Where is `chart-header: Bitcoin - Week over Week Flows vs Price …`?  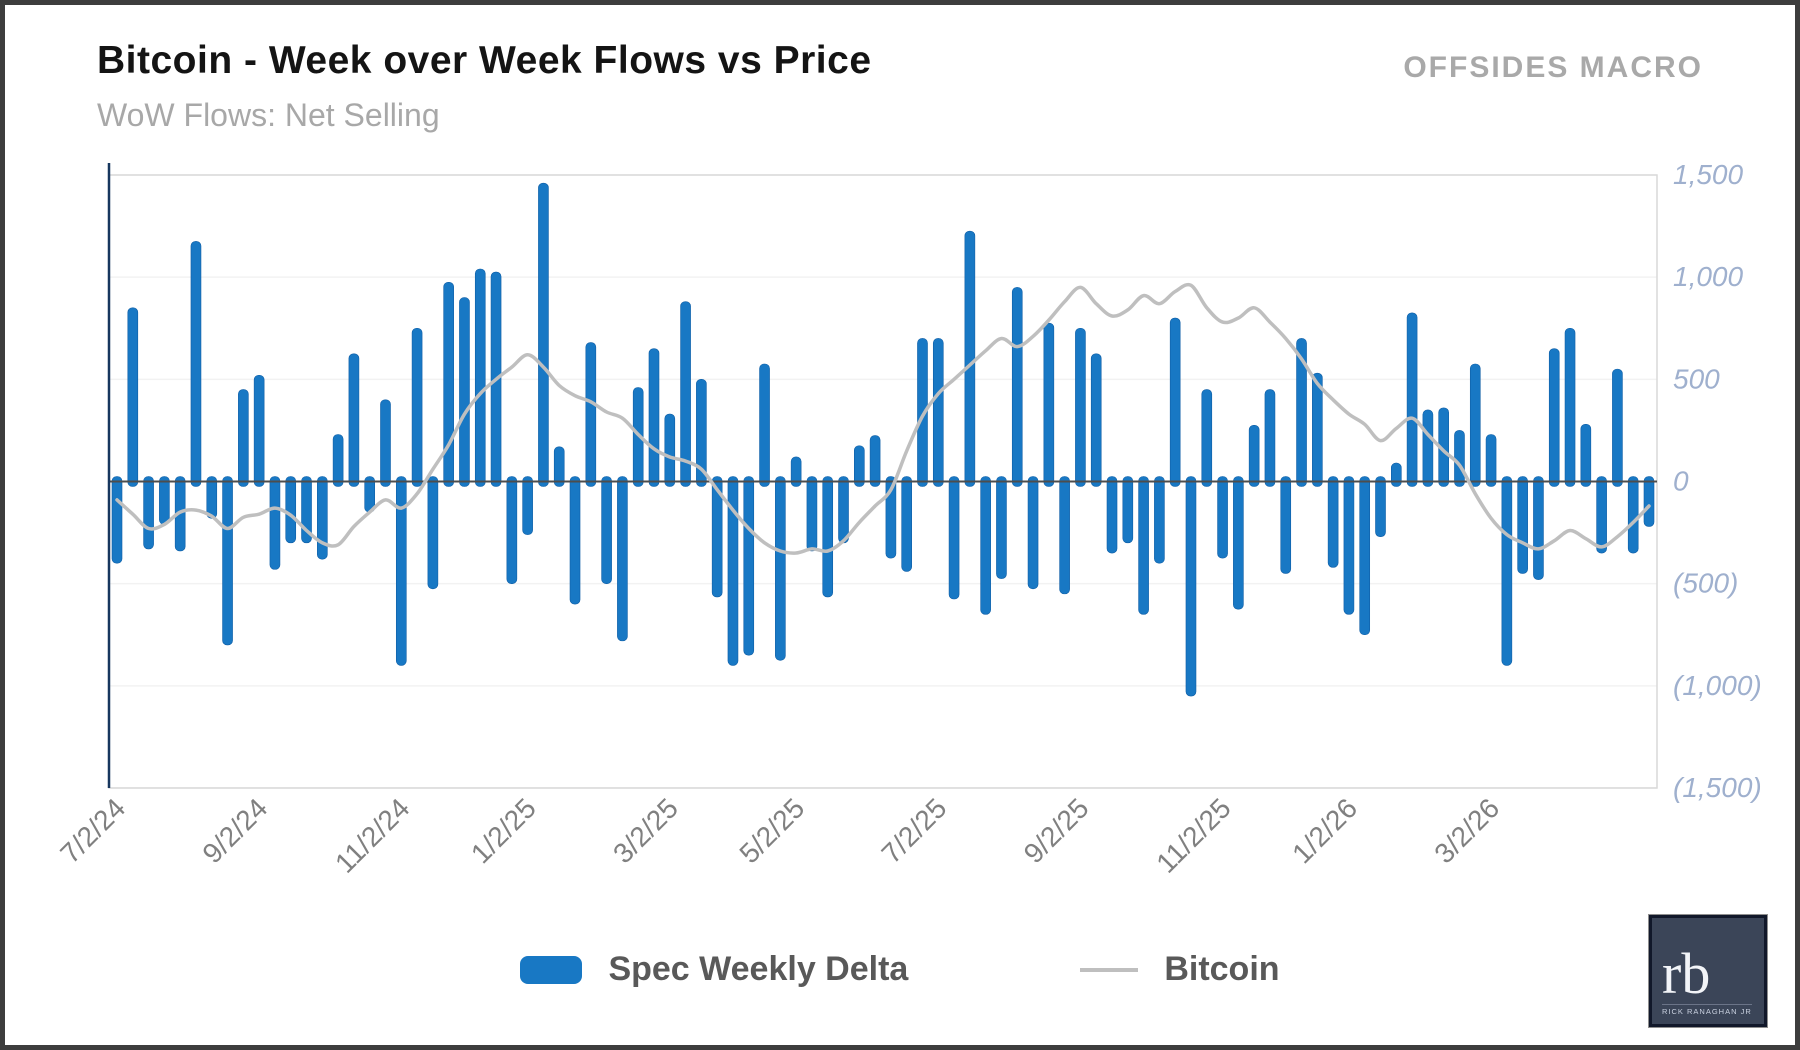 chart-header: Bitcoin - Week over Week Flows vs Price … is located at coordinates (900, 86).